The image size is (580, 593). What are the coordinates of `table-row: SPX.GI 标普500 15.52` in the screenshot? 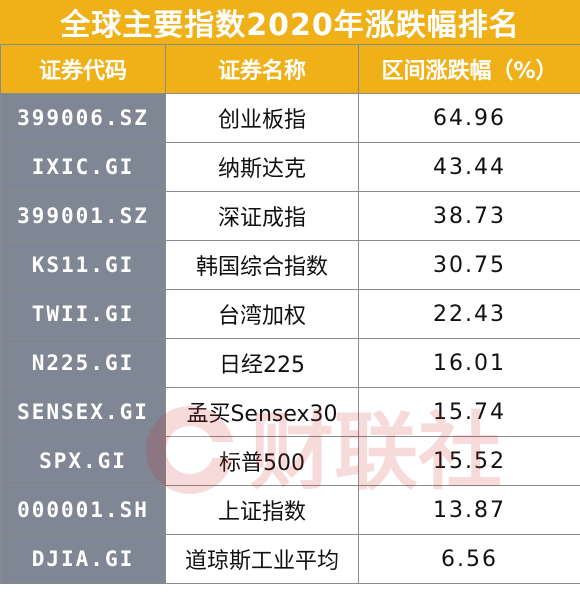 It's located at (290, 461).